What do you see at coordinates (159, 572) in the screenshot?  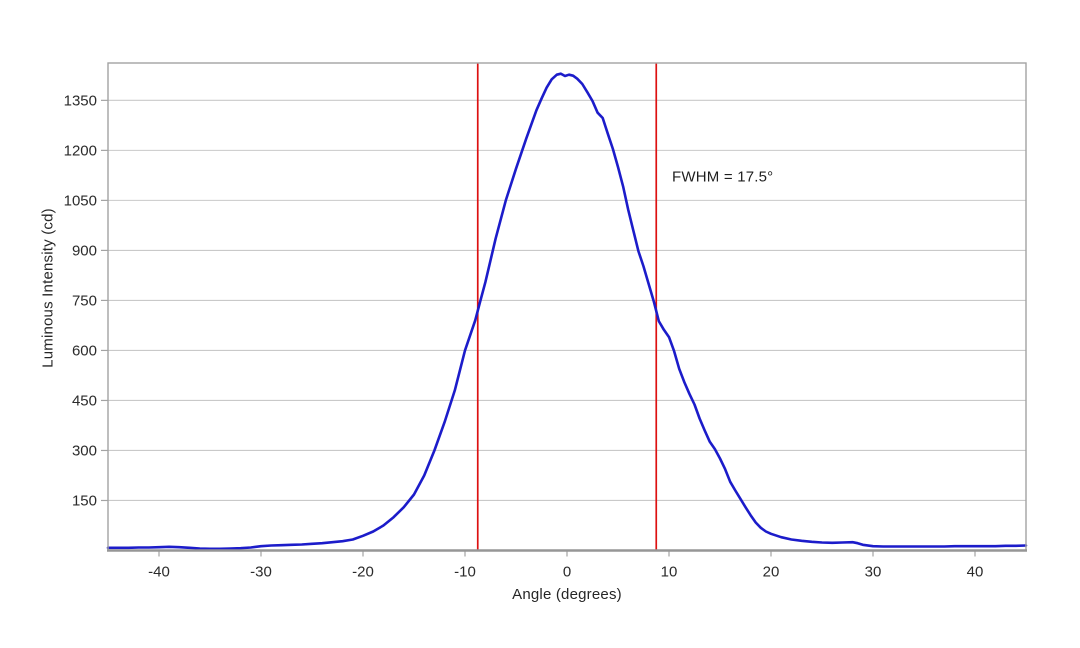 I see `x-tick-label: -40` at bounding box center [159, 572].